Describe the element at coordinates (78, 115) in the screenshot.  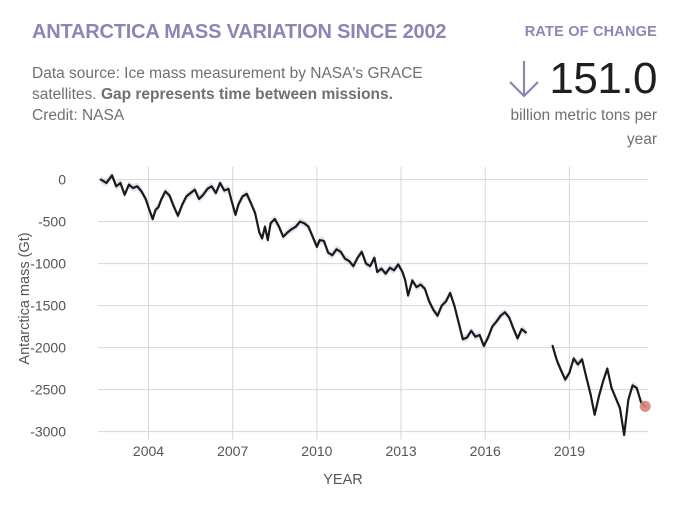
I see `credit-text: Credit: NASA` at that location.